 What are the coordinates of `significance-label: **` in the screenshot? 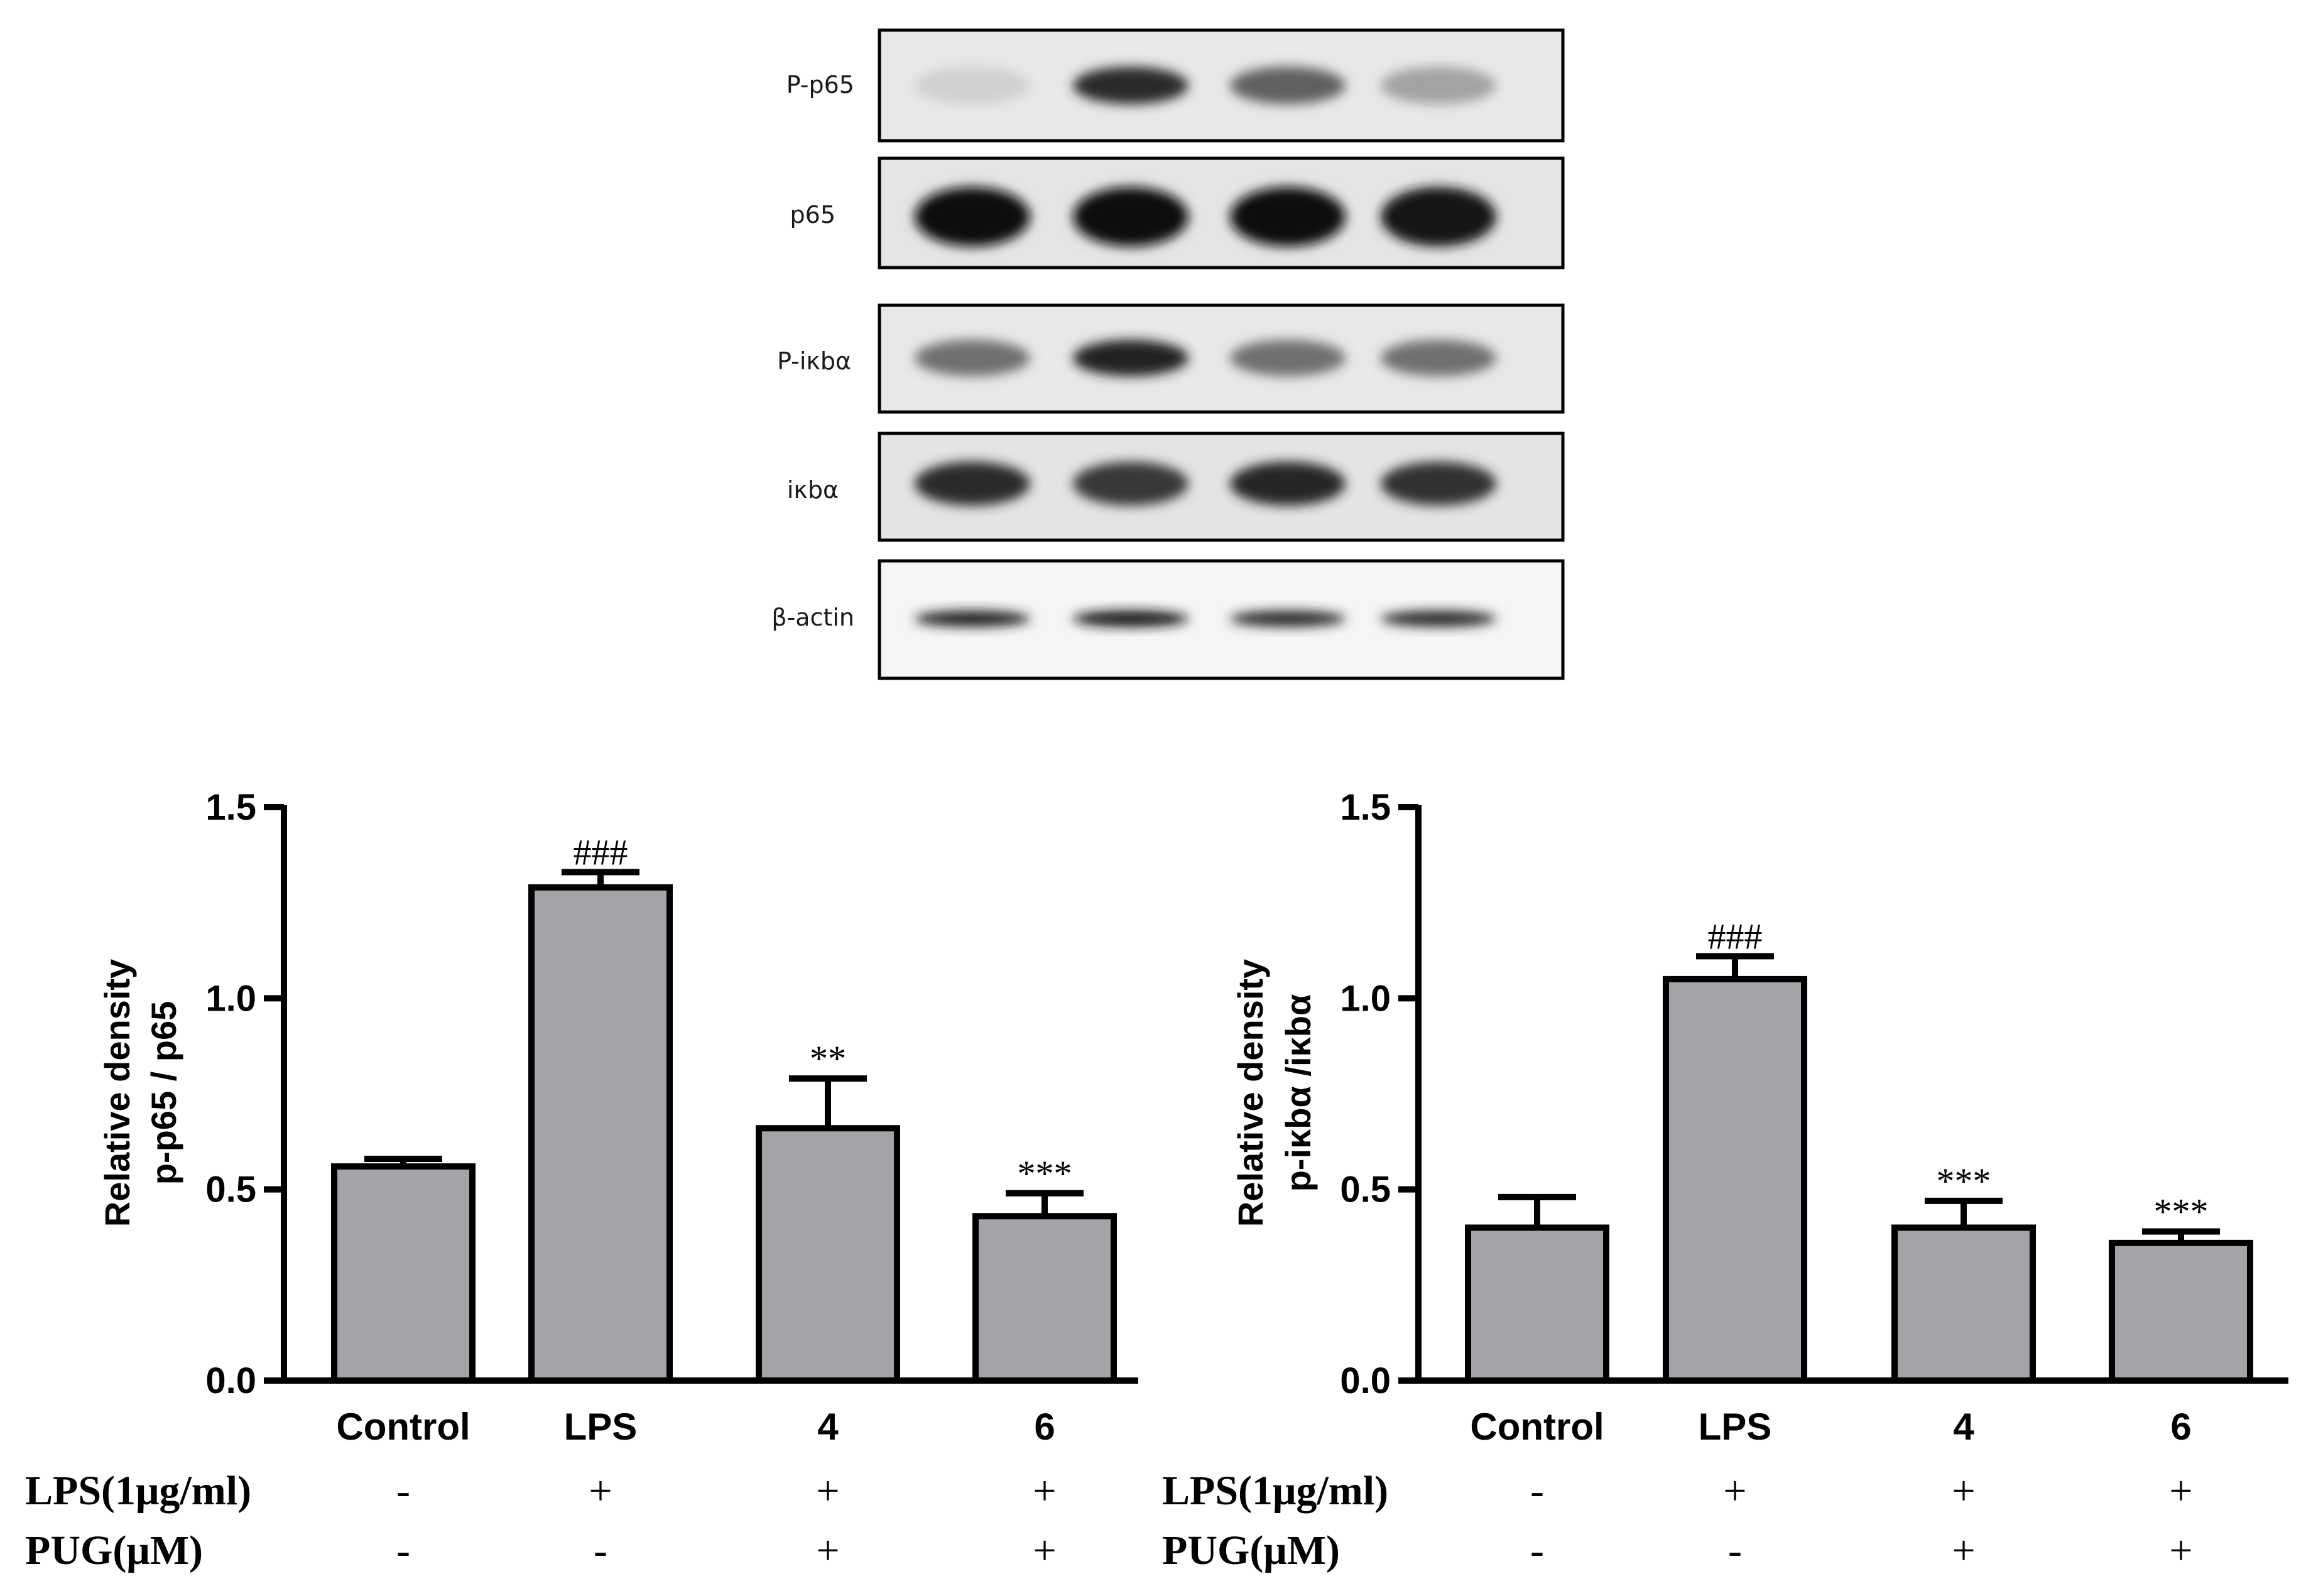 It's located at (828, 1058).